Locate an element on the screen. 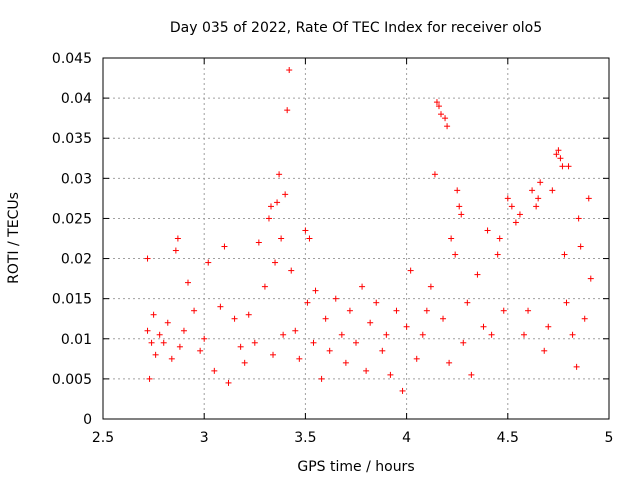  x-tick-label: 5 is located at coordinates (609, 438).